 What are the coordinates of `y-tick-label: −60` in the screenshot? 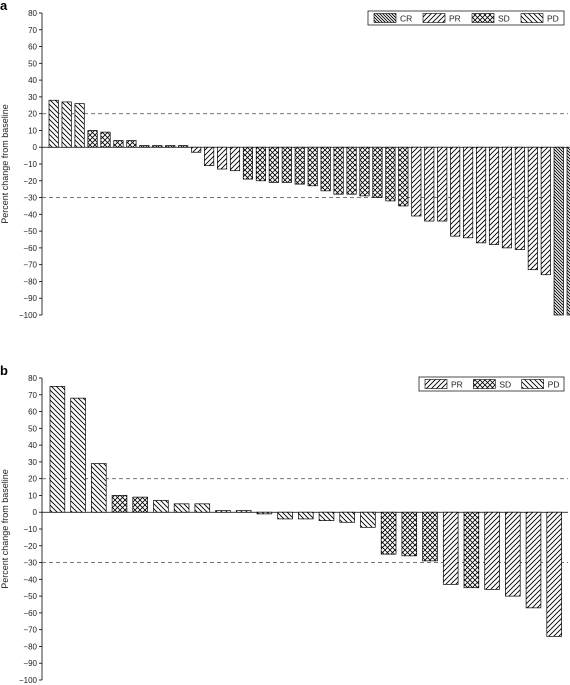 It's located at (30, 248).